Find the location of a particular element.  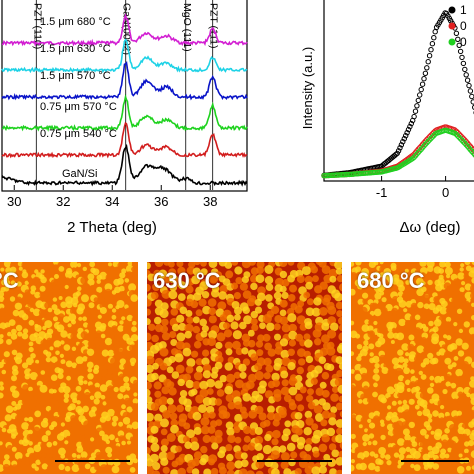

x-tick-label: 34 is located at coordinates (112, 201).